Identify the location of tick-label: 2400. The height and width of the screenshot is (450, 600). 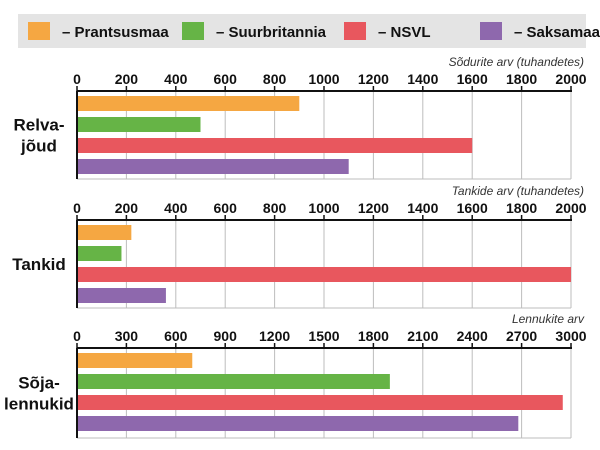
(472, 336).